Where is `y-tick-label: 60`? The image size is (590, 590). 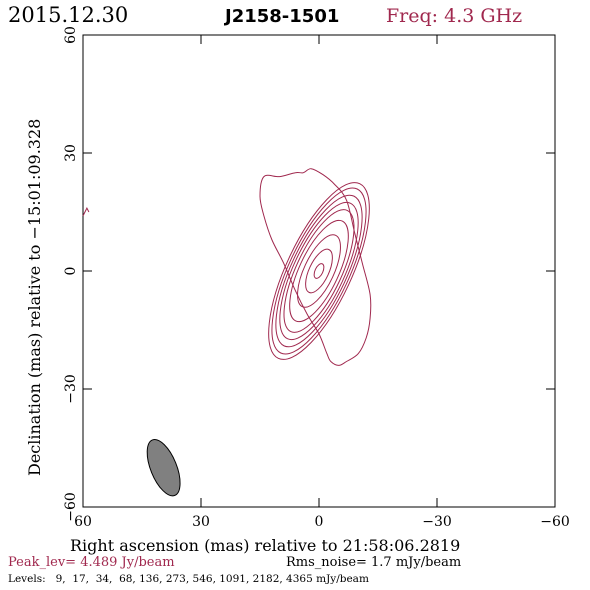 y-tick-label: 60 is located at coordinates (71, 35).